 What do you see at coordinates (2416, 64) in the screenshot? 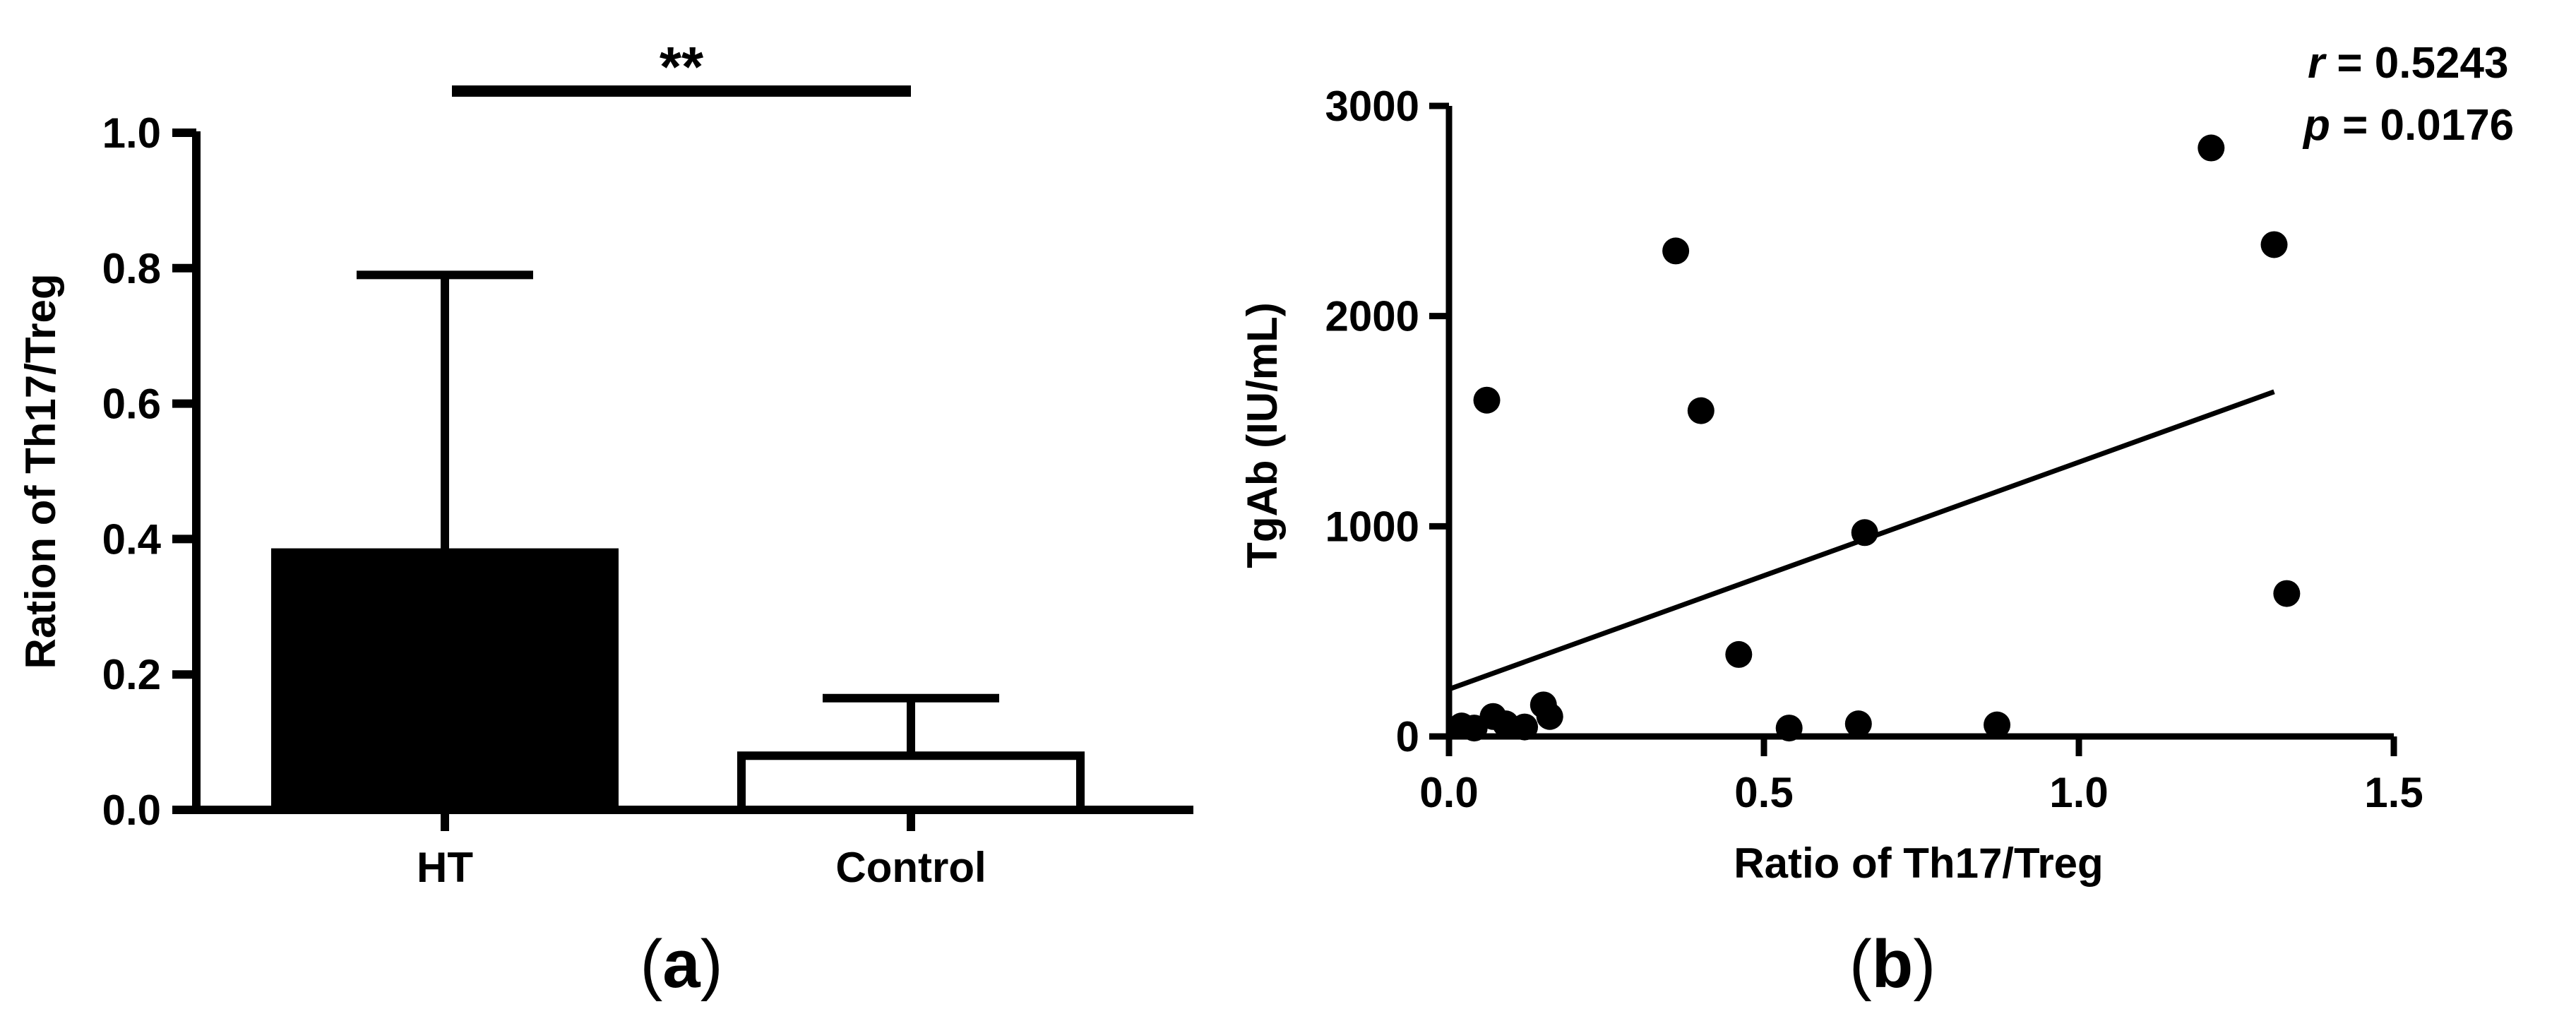
I see `r-number: = 0.5243` at bounding box center [2416, 64].